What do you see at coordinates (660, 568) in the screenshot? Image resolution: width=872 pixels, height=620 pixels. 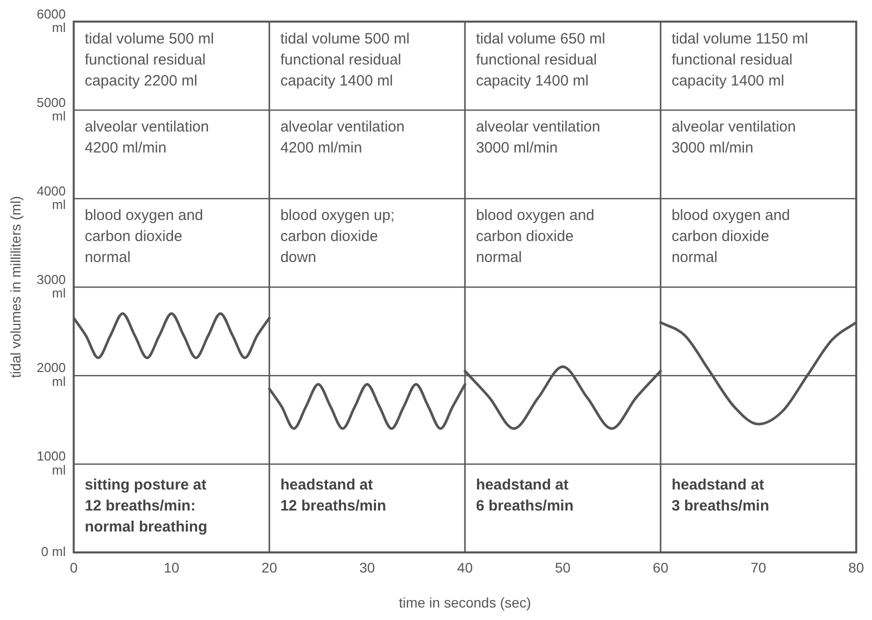 I see `x-tick-label: 60` at bounding box center [660, 568].